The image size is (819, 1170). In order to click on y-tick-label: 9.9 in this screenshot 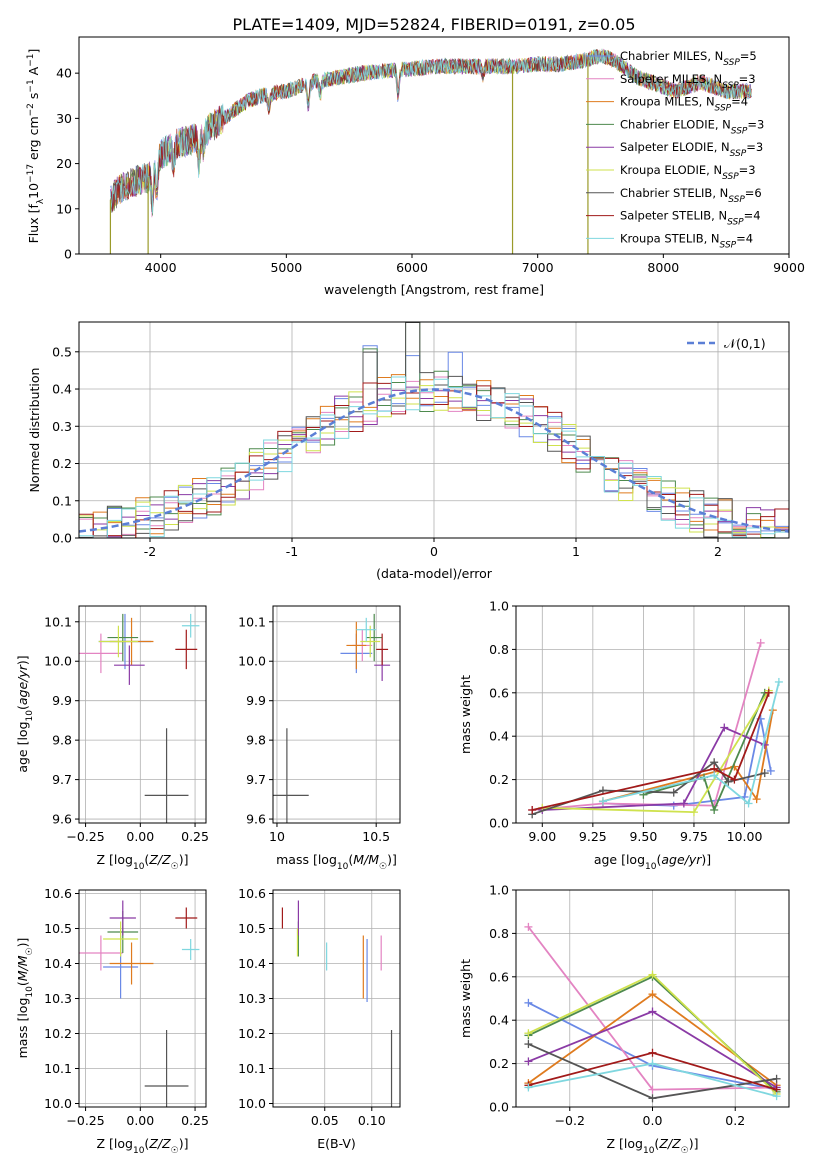, I will do `click(256, 700)`.